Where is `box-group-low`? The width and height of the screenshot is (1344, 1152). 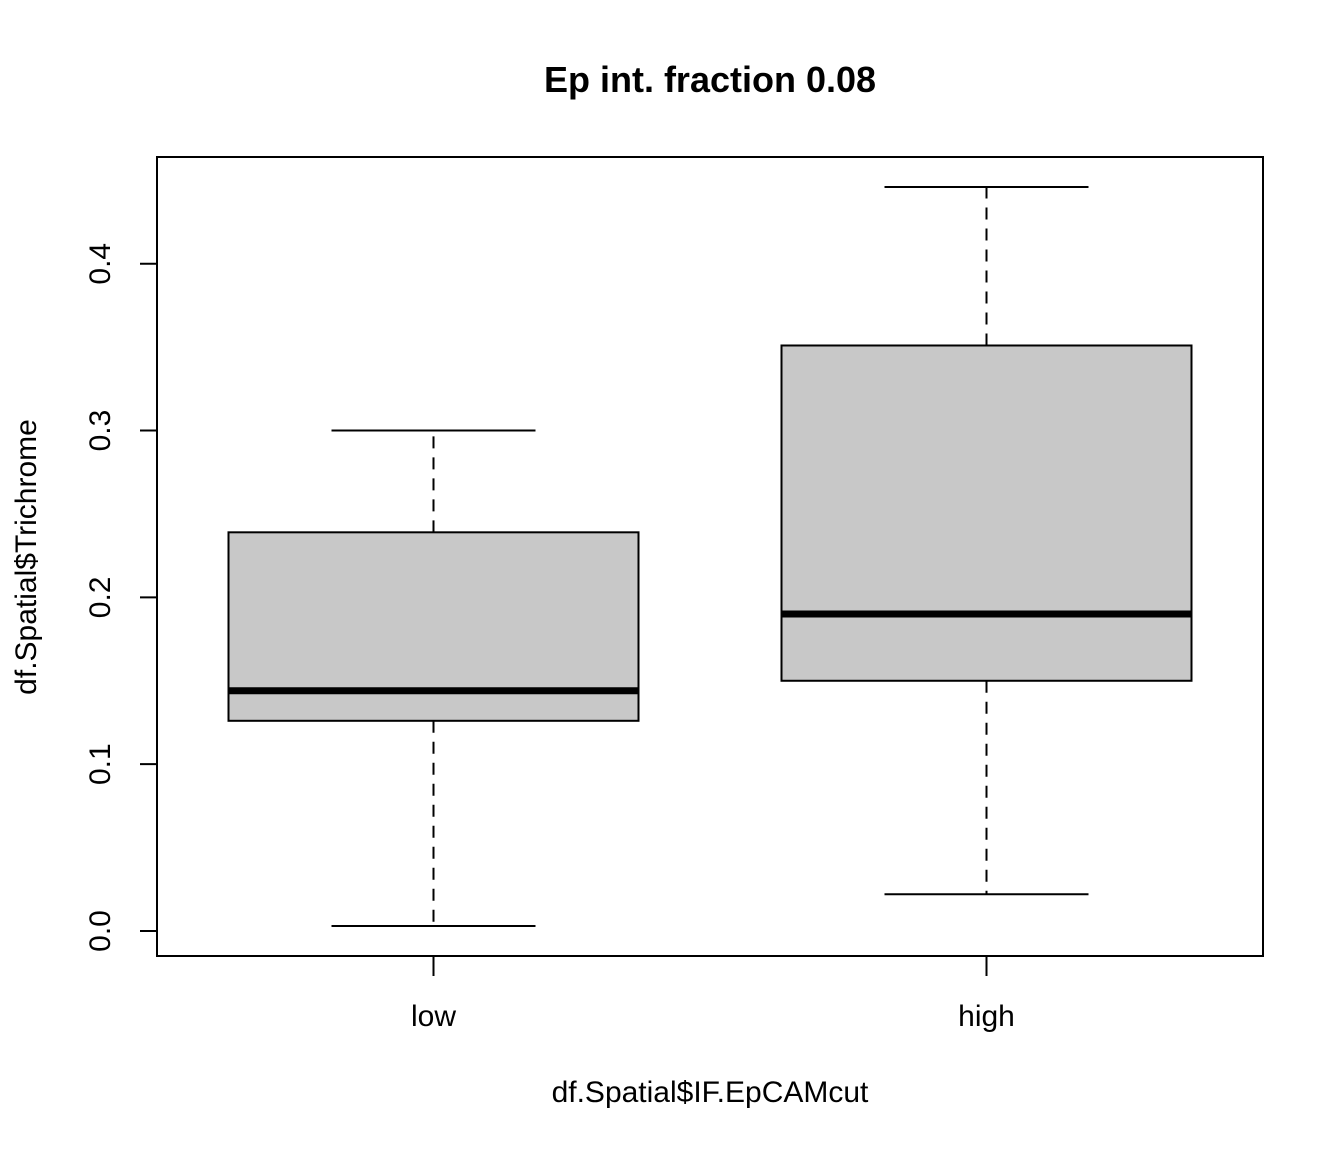 box-group-low is located at coordinates (433, 678).